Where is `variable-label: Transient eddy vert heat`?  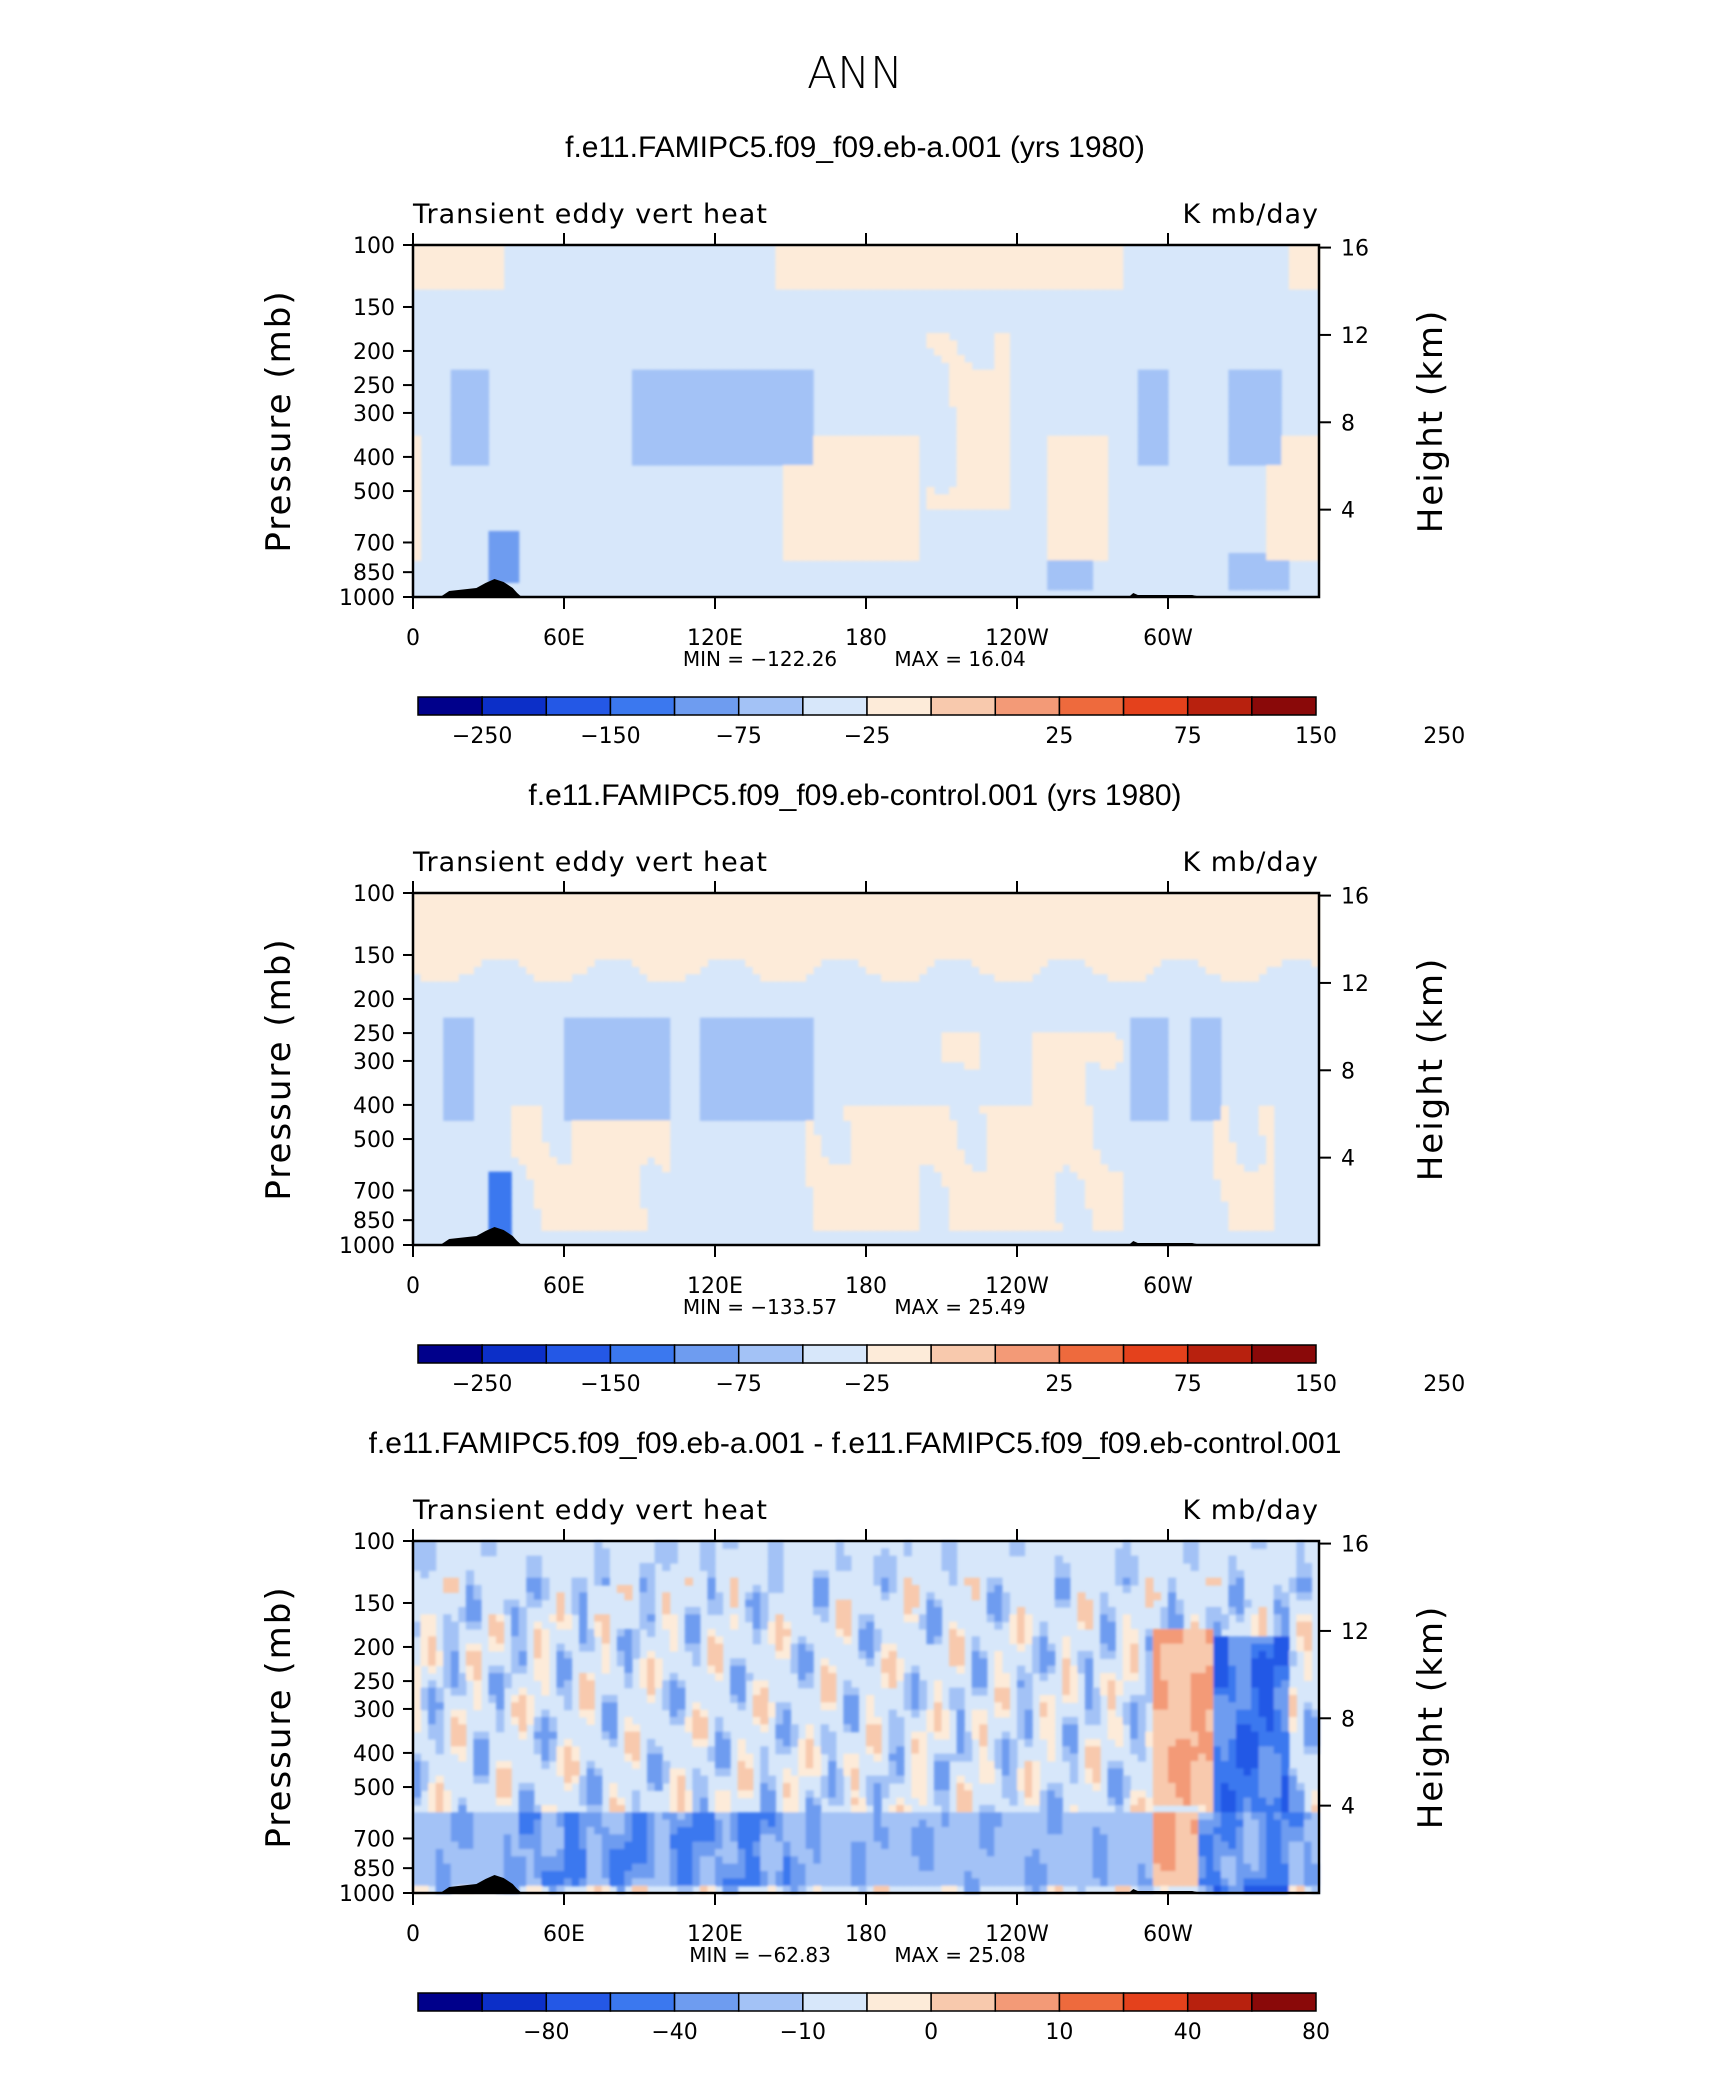
variable-label: Transient eddy vert heat is located at coordinates (590, 862).